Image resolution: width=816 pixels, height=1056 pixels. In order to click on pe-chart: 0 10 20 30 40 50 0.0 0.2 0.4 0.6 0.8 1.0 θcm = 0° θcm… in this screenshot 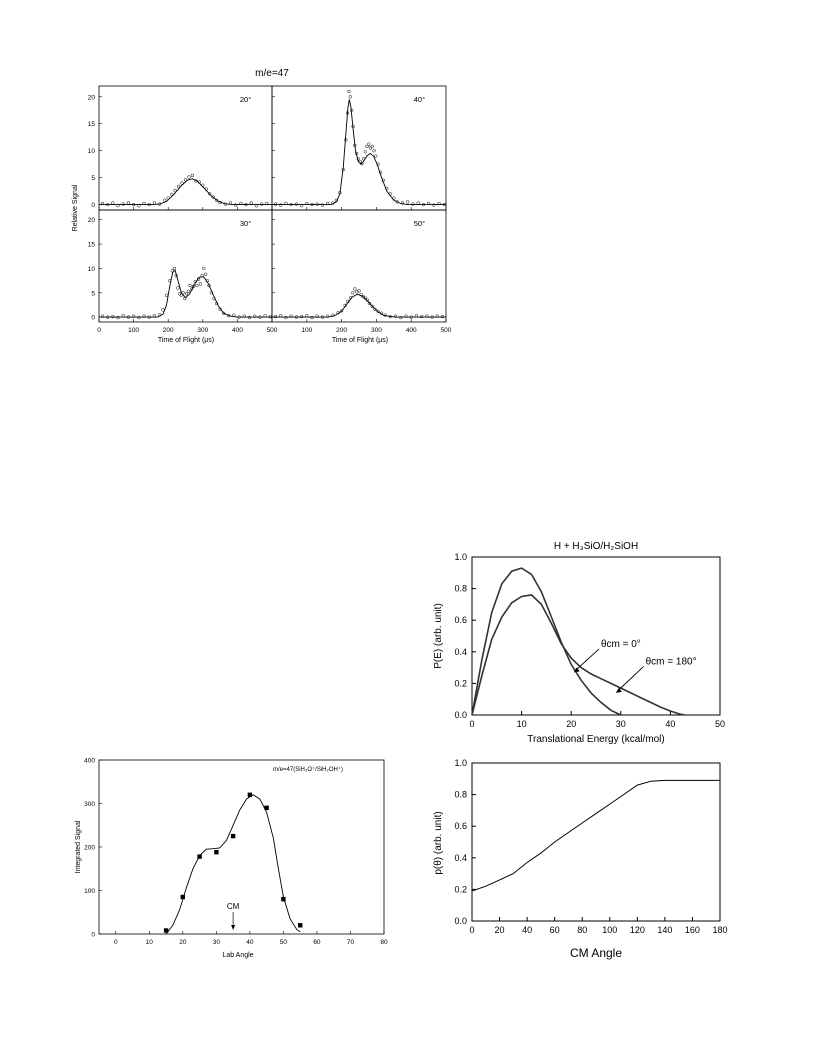, I will do `click(589, 640)`.